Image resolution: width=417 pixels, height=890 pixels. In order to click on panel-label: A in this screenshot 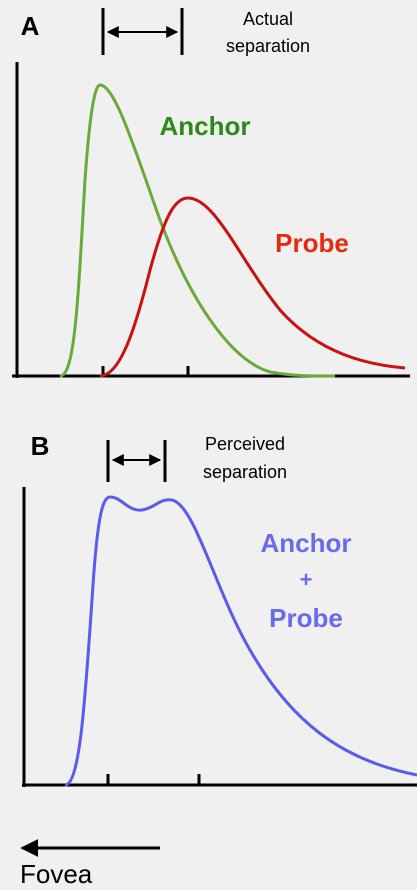, I will do `click(30, 26)`.